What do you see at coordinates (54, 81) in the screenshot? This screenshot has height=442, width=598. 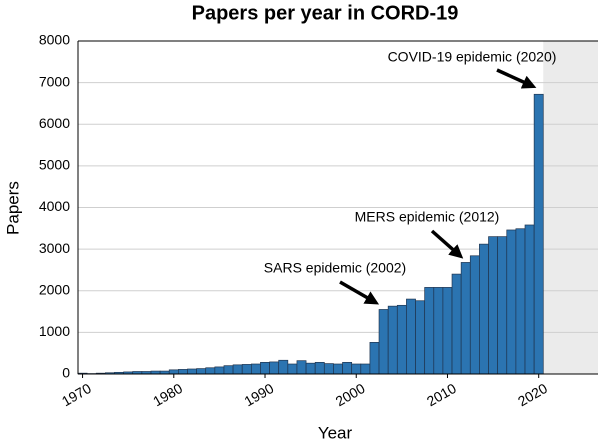 I see `y-tick-label: 7000` at bounding box center [54, 81].